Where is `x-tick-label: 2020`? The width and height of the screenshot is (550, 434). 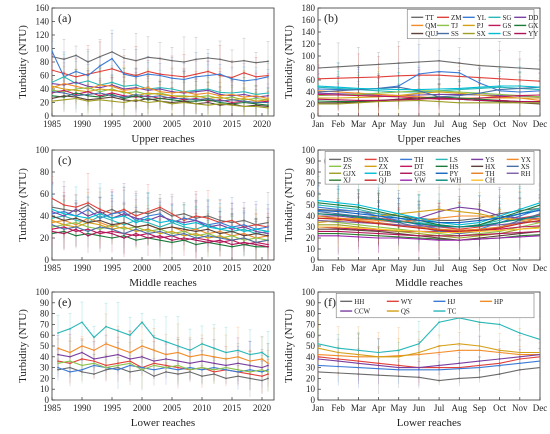 x-tick-label: 2020 is located at coordinates (262, 408).